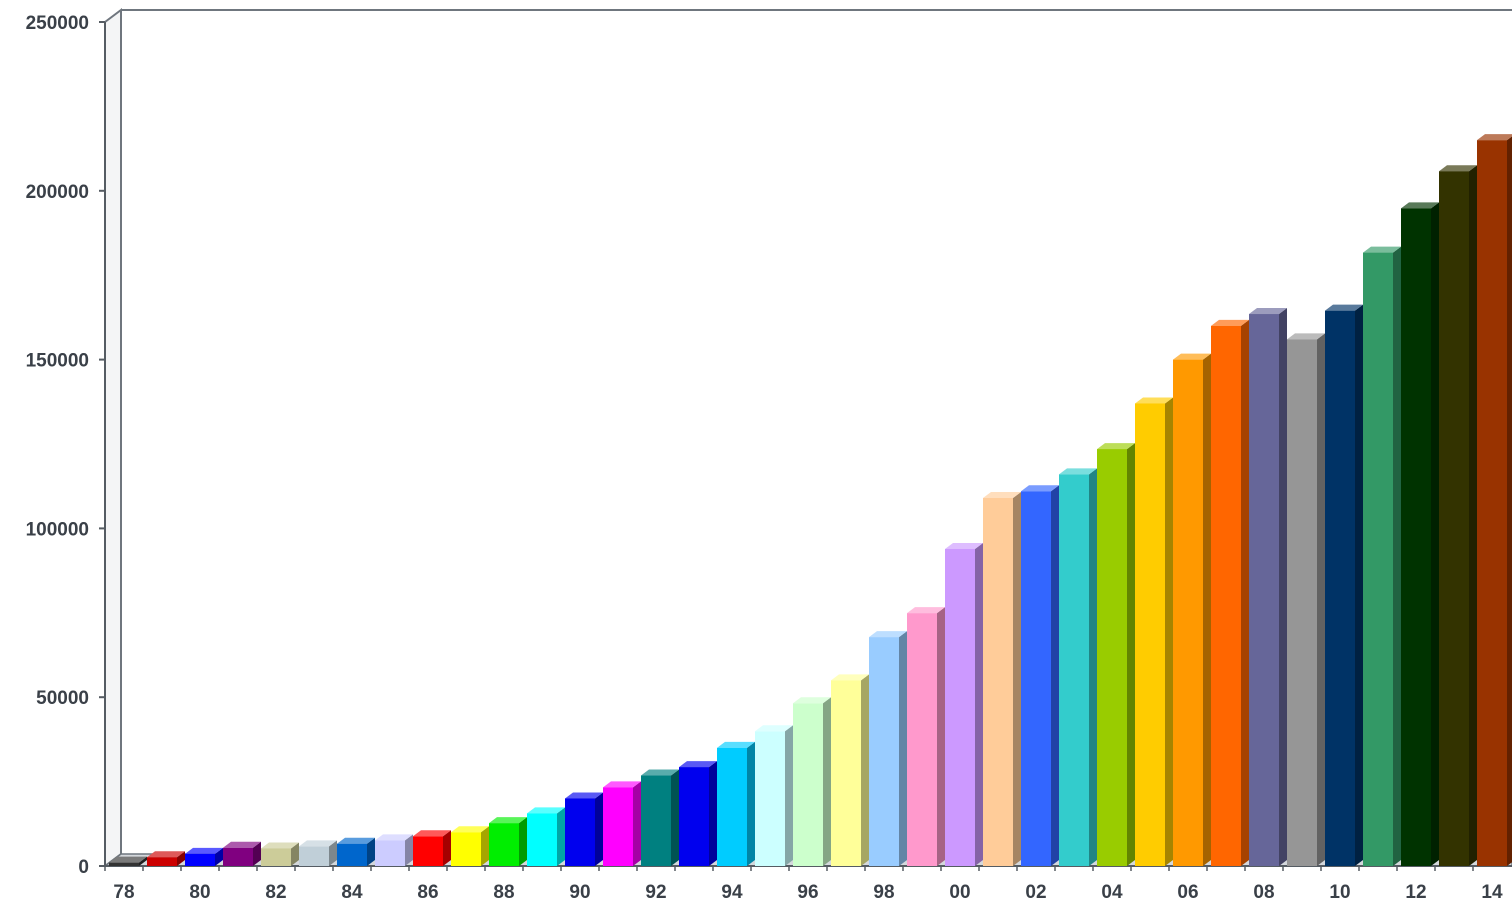  I want to click on x-tick-label: 88, so click(503, 891).